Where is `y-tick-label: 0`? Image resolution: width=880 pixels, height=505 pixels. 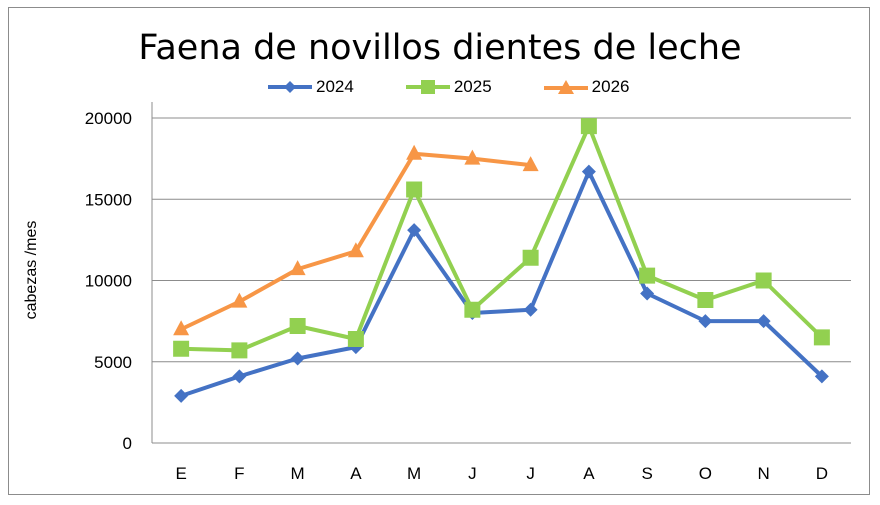 y-tick-label: 0 is located at coordinates (127, 443).